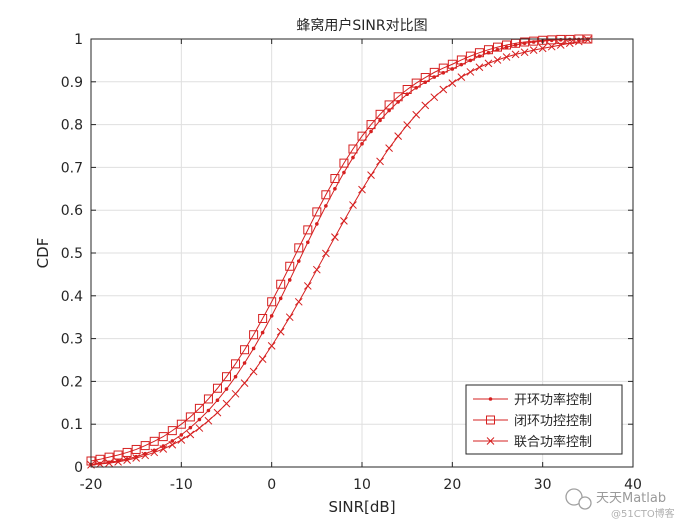 Image resolution: width=700 pixels, height=525 pixels. Describe the element at coordinates (91, 485) in the screenshot. I see `x-tick-label: -20` at that location.